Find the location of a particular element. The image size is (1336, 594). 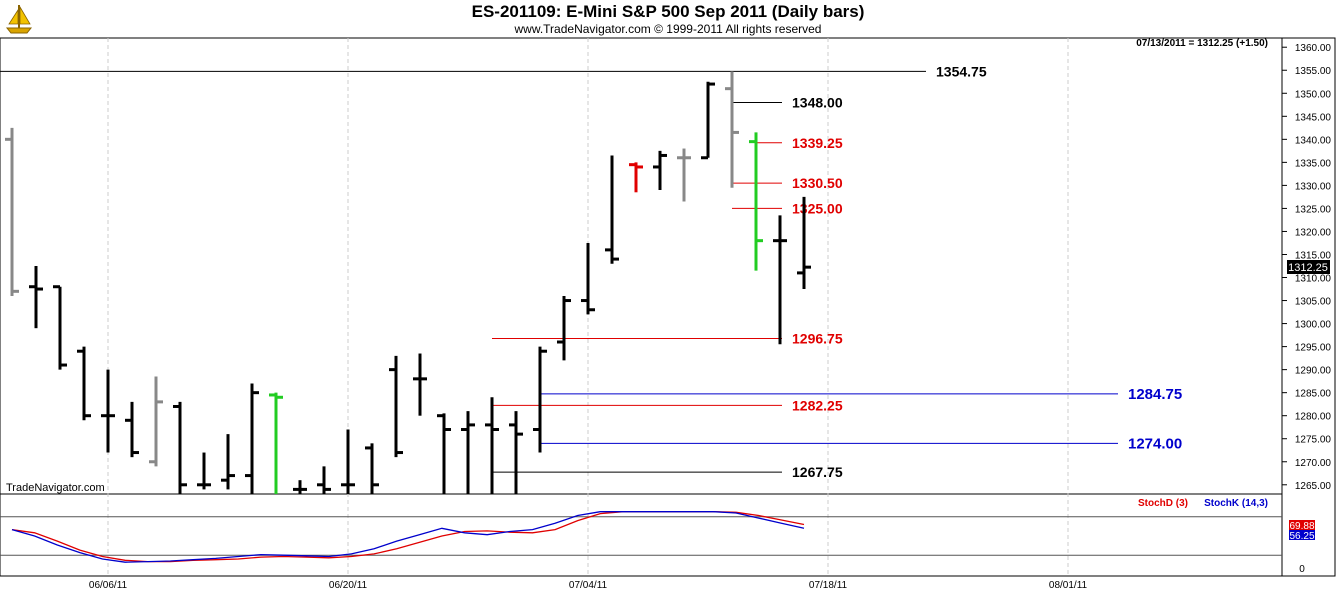

last-price-tag: 1312.25 is located at coordinates (1308, 267).